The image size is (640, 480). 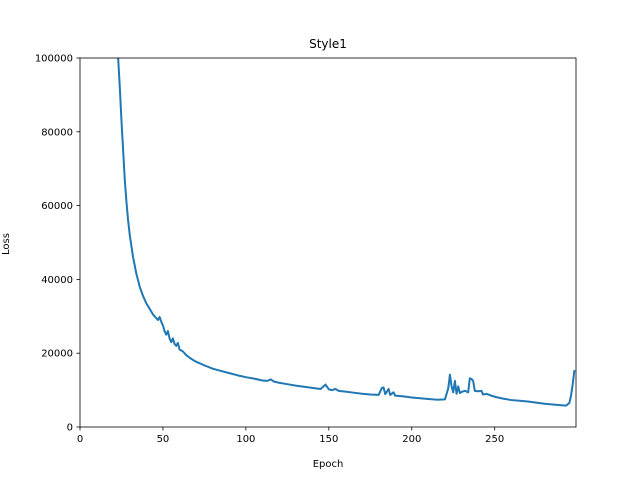 I want to click on y-tick-label: 80000, so click(x=57, y=132).